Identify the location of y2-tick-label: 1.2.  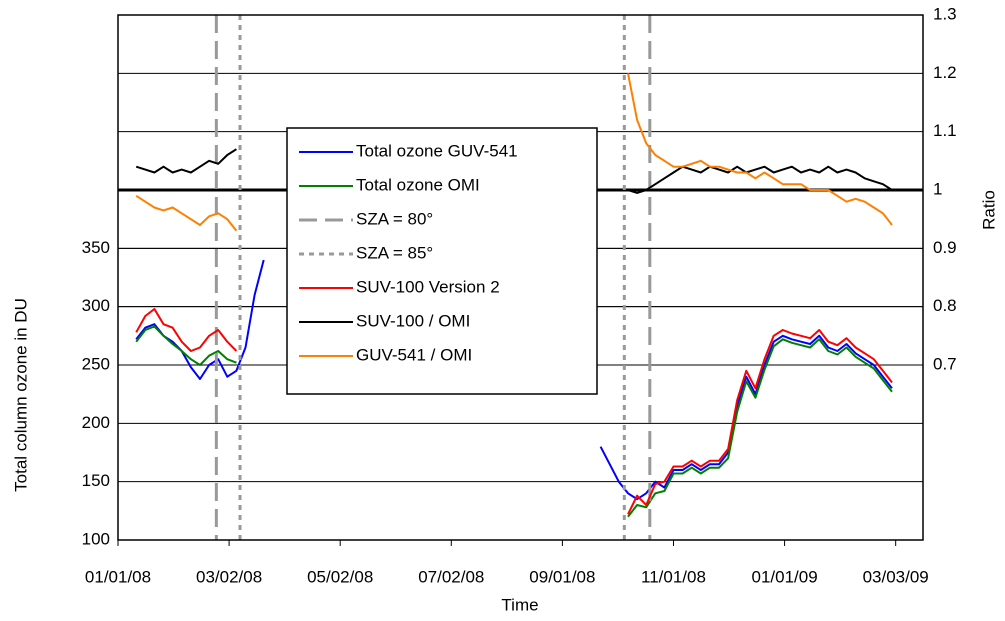
(945, 72).